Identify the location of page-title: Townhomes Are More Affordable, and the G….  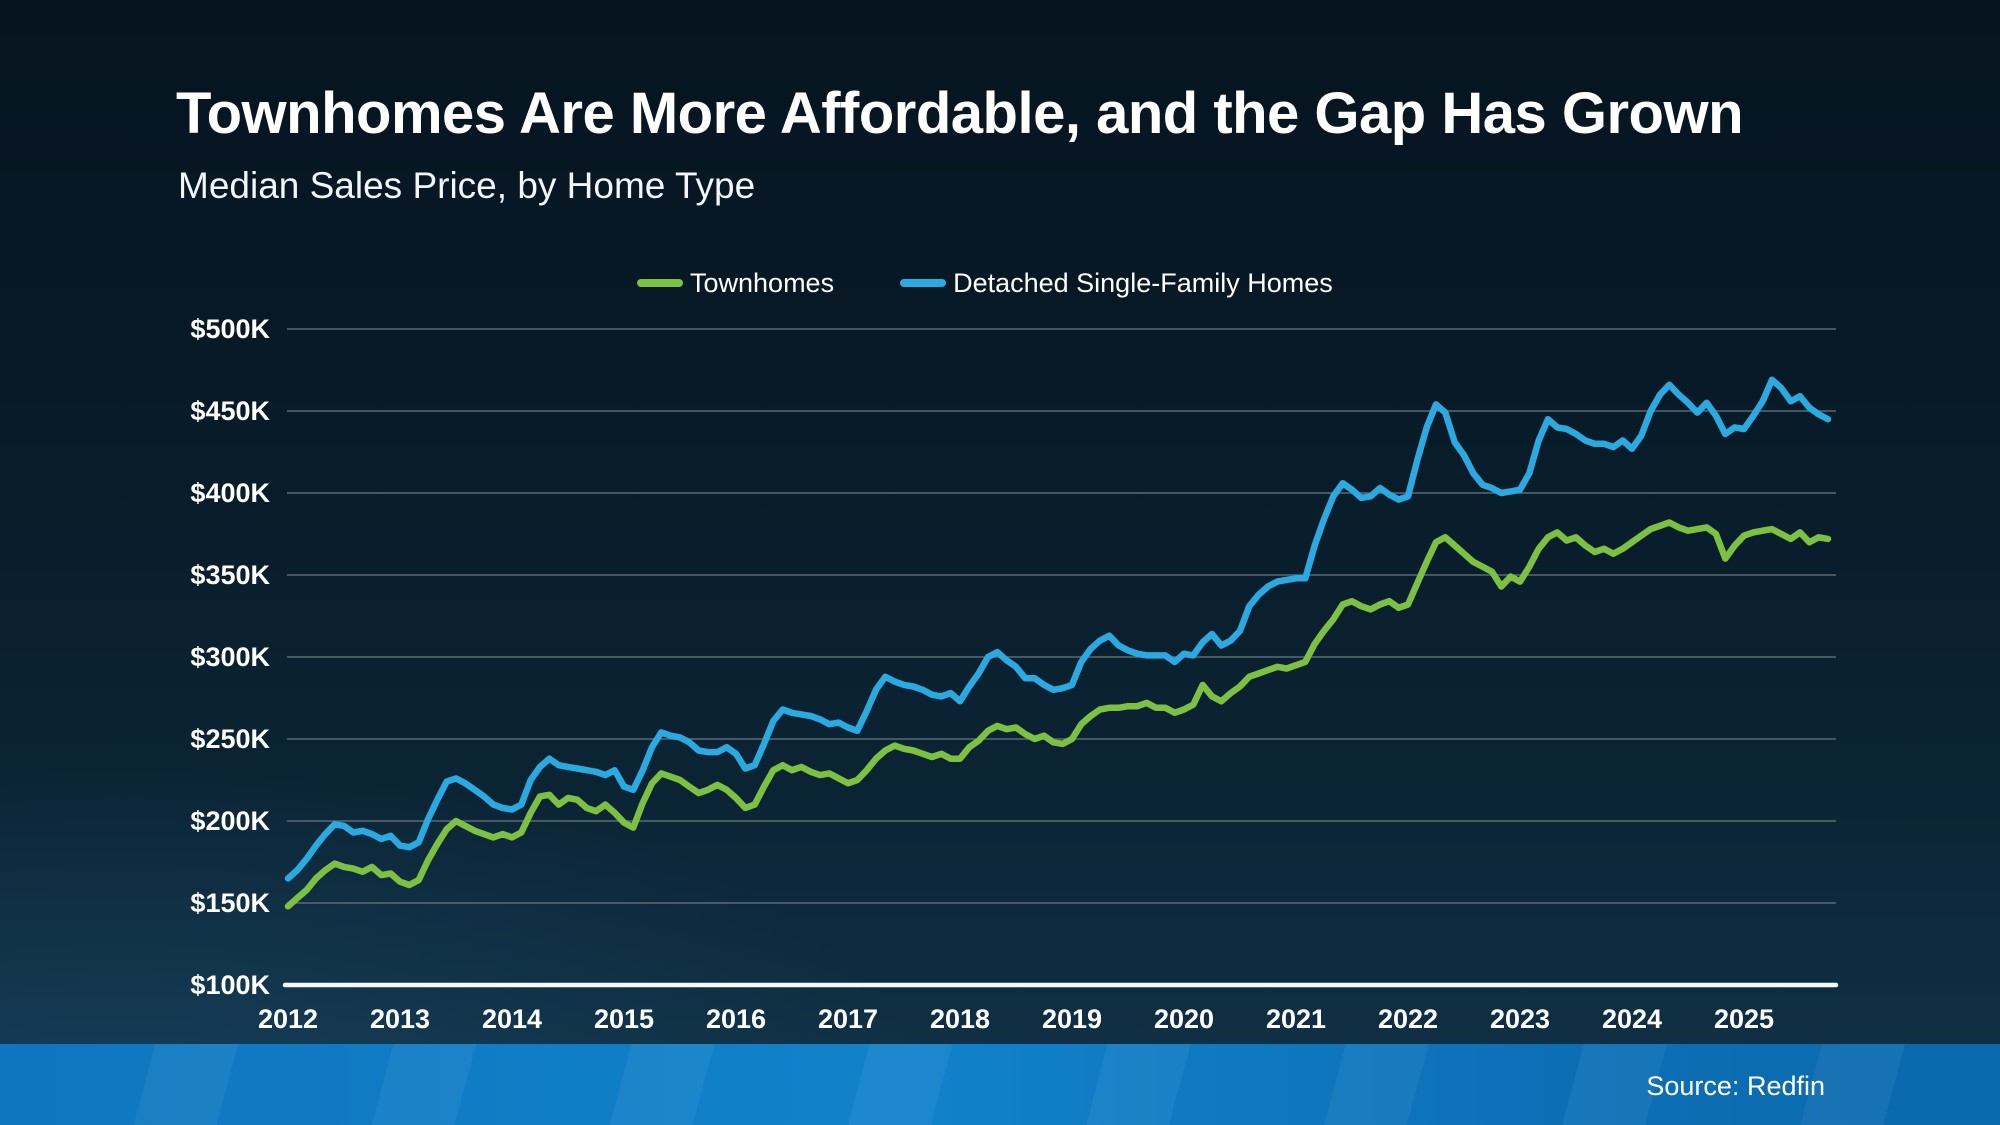
(960, 113).